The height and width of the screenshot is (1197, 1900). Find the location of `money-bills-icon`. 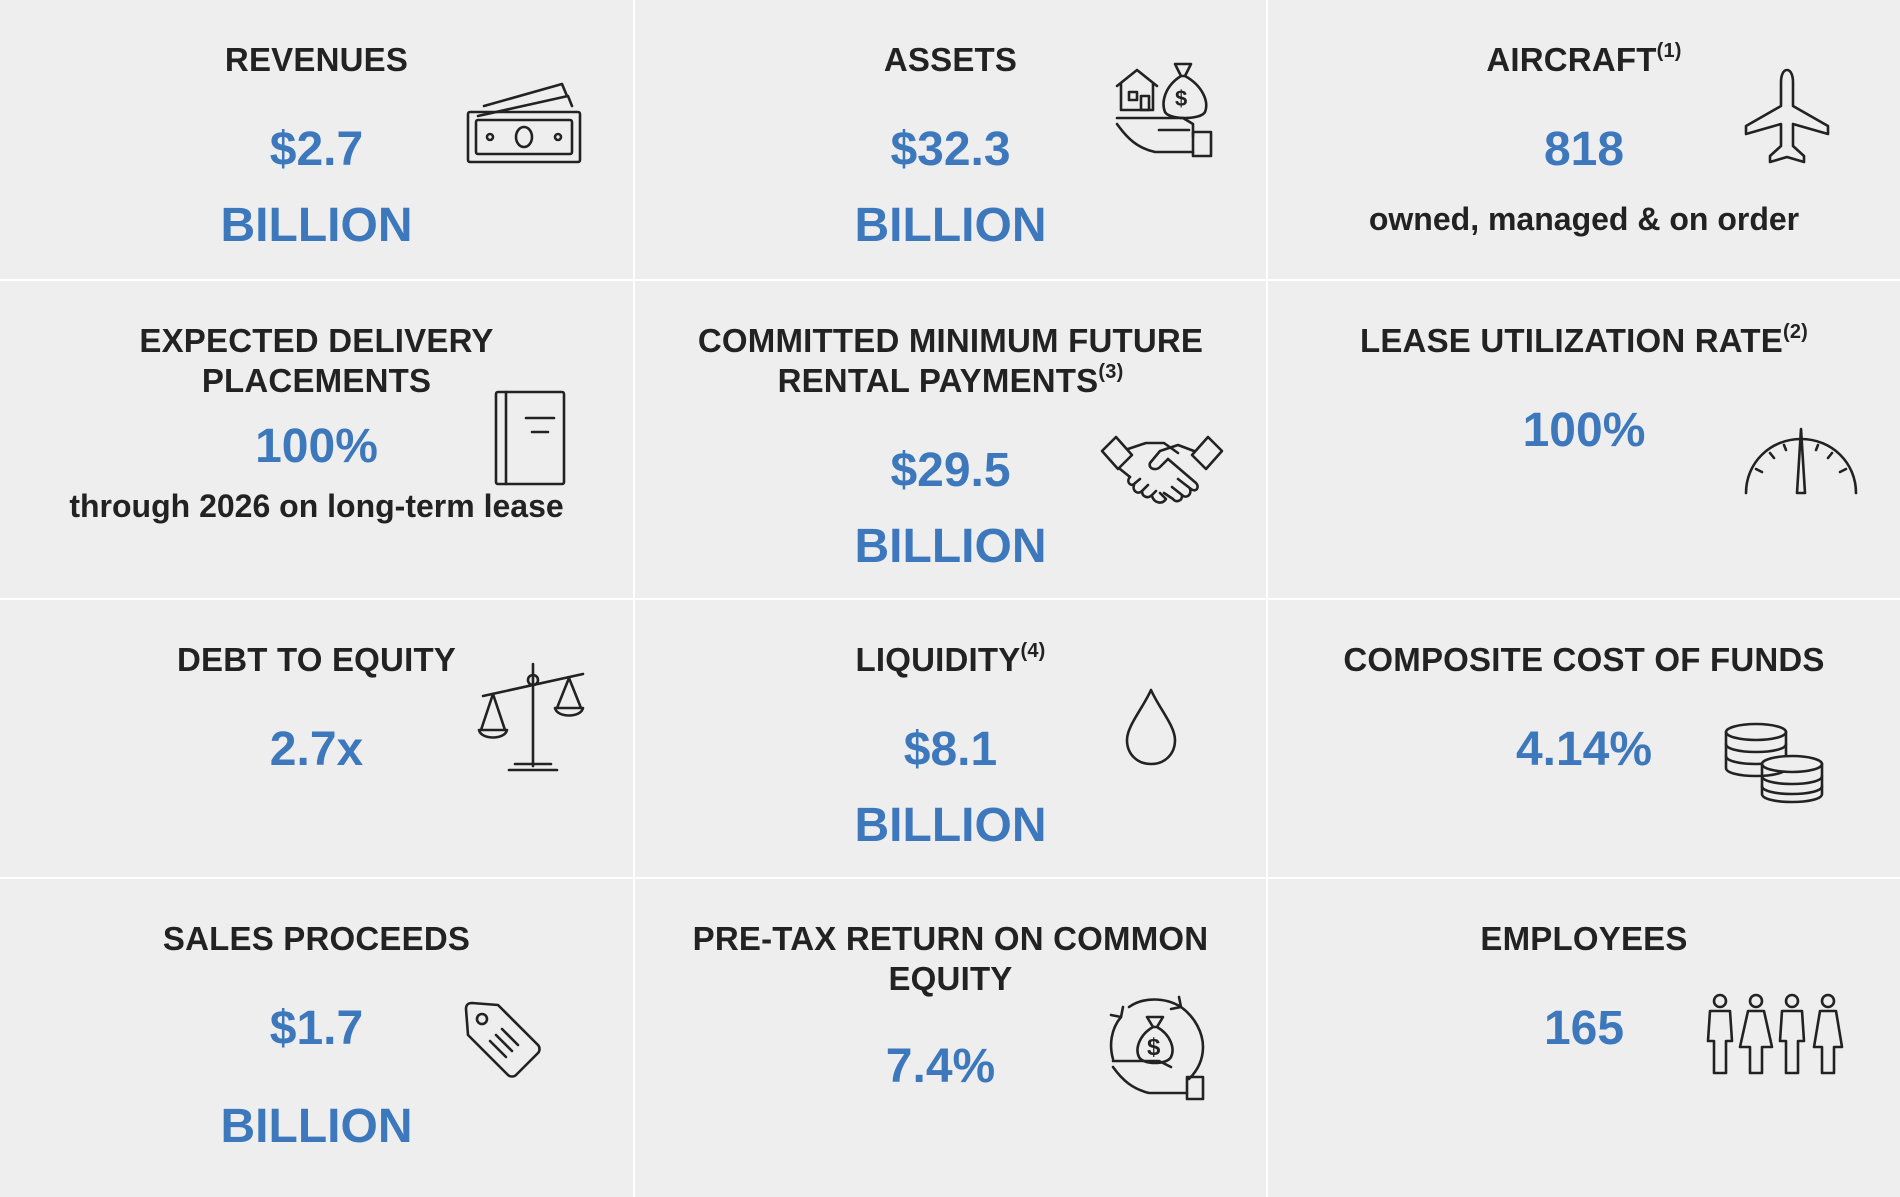

money-bills-icon is located at coordinates (524, 123).